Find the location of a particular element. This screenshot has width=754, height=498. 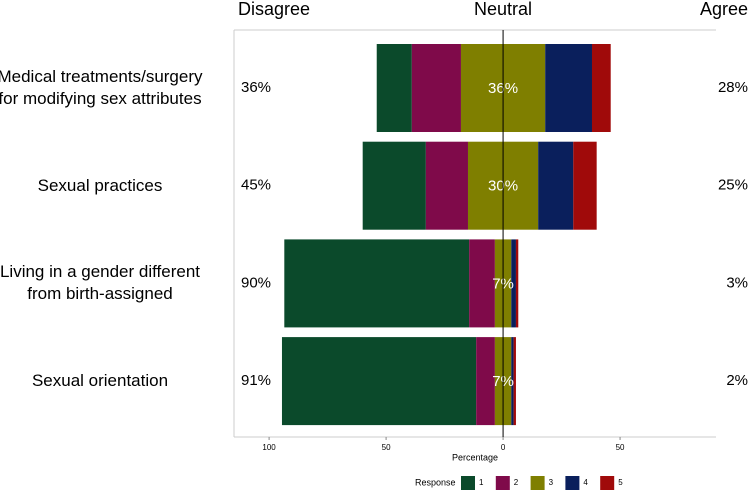

legend-label: 3 is located at coordinates (551, 482).